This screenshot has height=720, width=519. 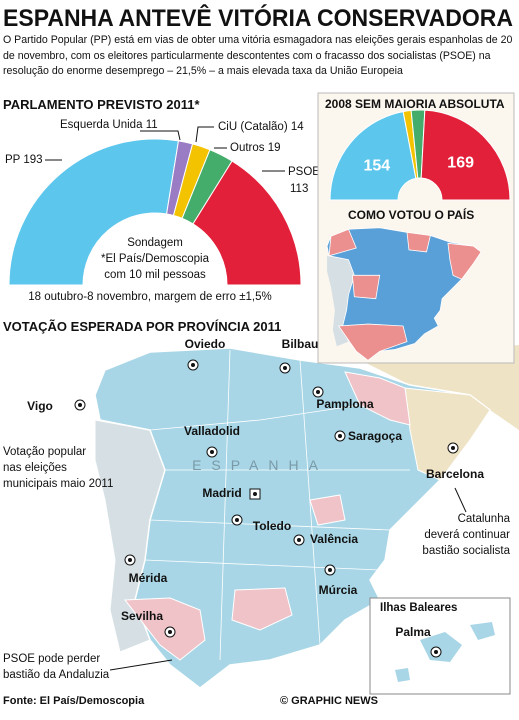 What do you see at coordinates (376, 165) in the screenshot?
I see `value-label: 154` at bounding box center [376, 165].